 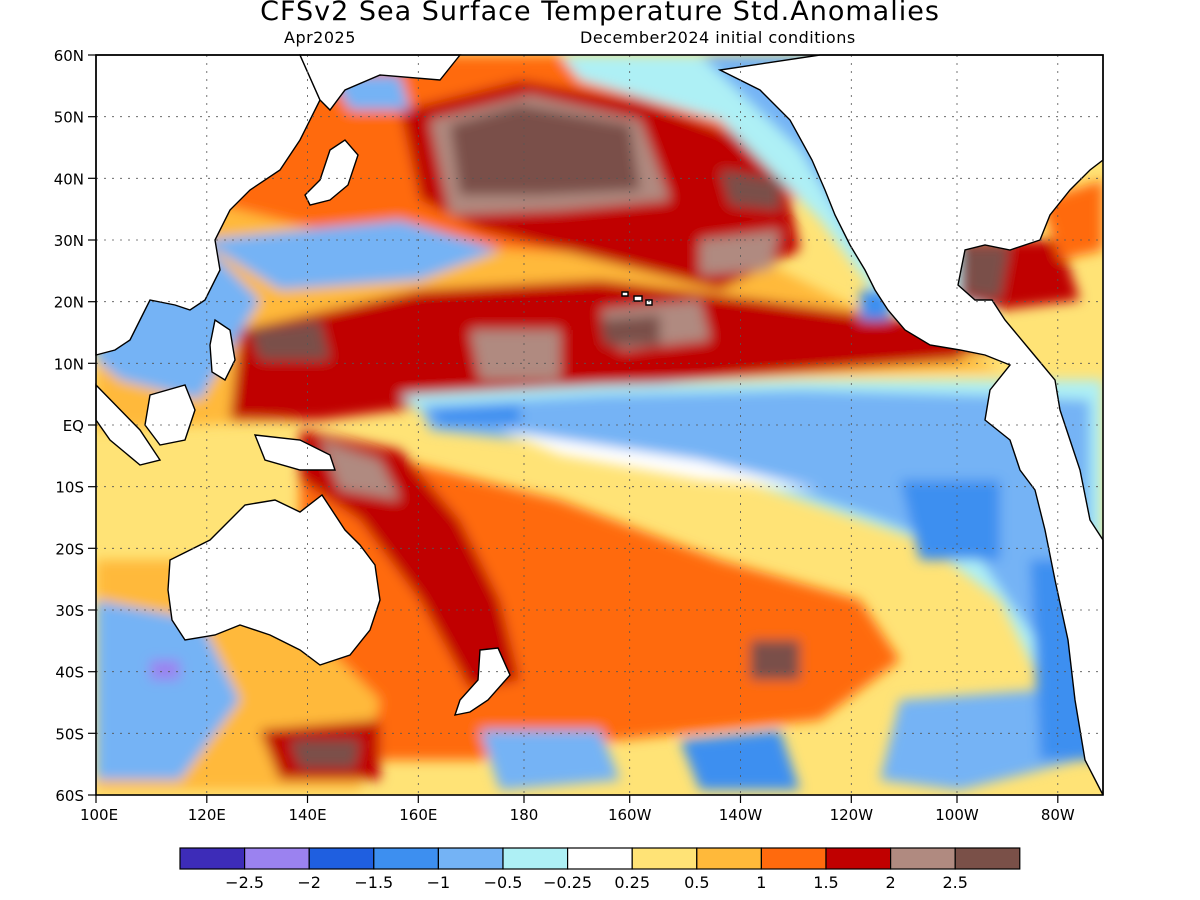 I want to click on colorbar-label: 2, so click(x=891, y=882).